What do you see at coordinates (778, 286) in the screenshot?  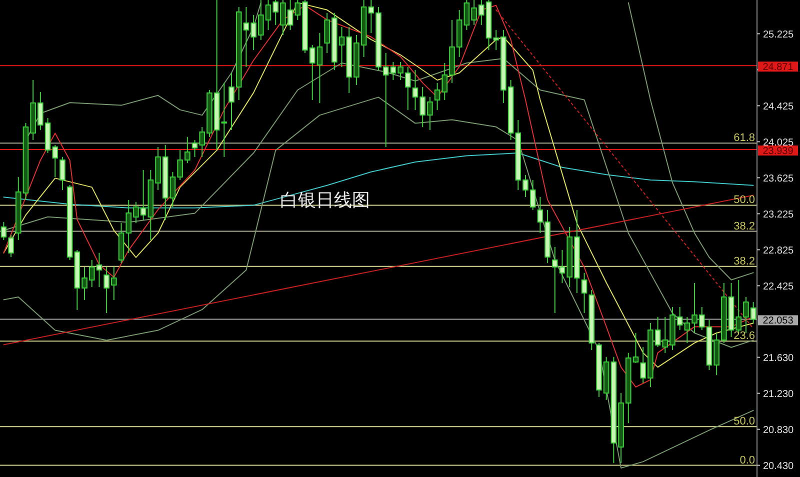 I see `y-tick-label: 22.425` at bounding box center [778, 286].